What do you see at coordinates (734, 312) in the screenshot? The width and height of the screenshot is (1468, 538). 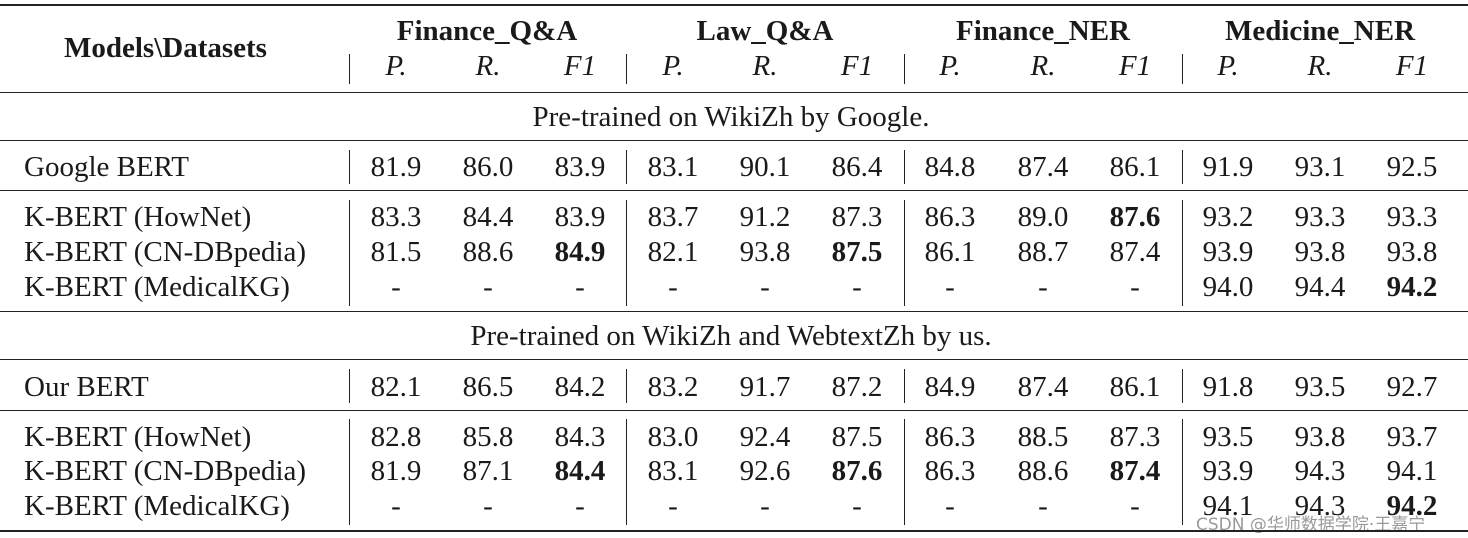 I see `section-end-rule` at bounding box center [734, 312].